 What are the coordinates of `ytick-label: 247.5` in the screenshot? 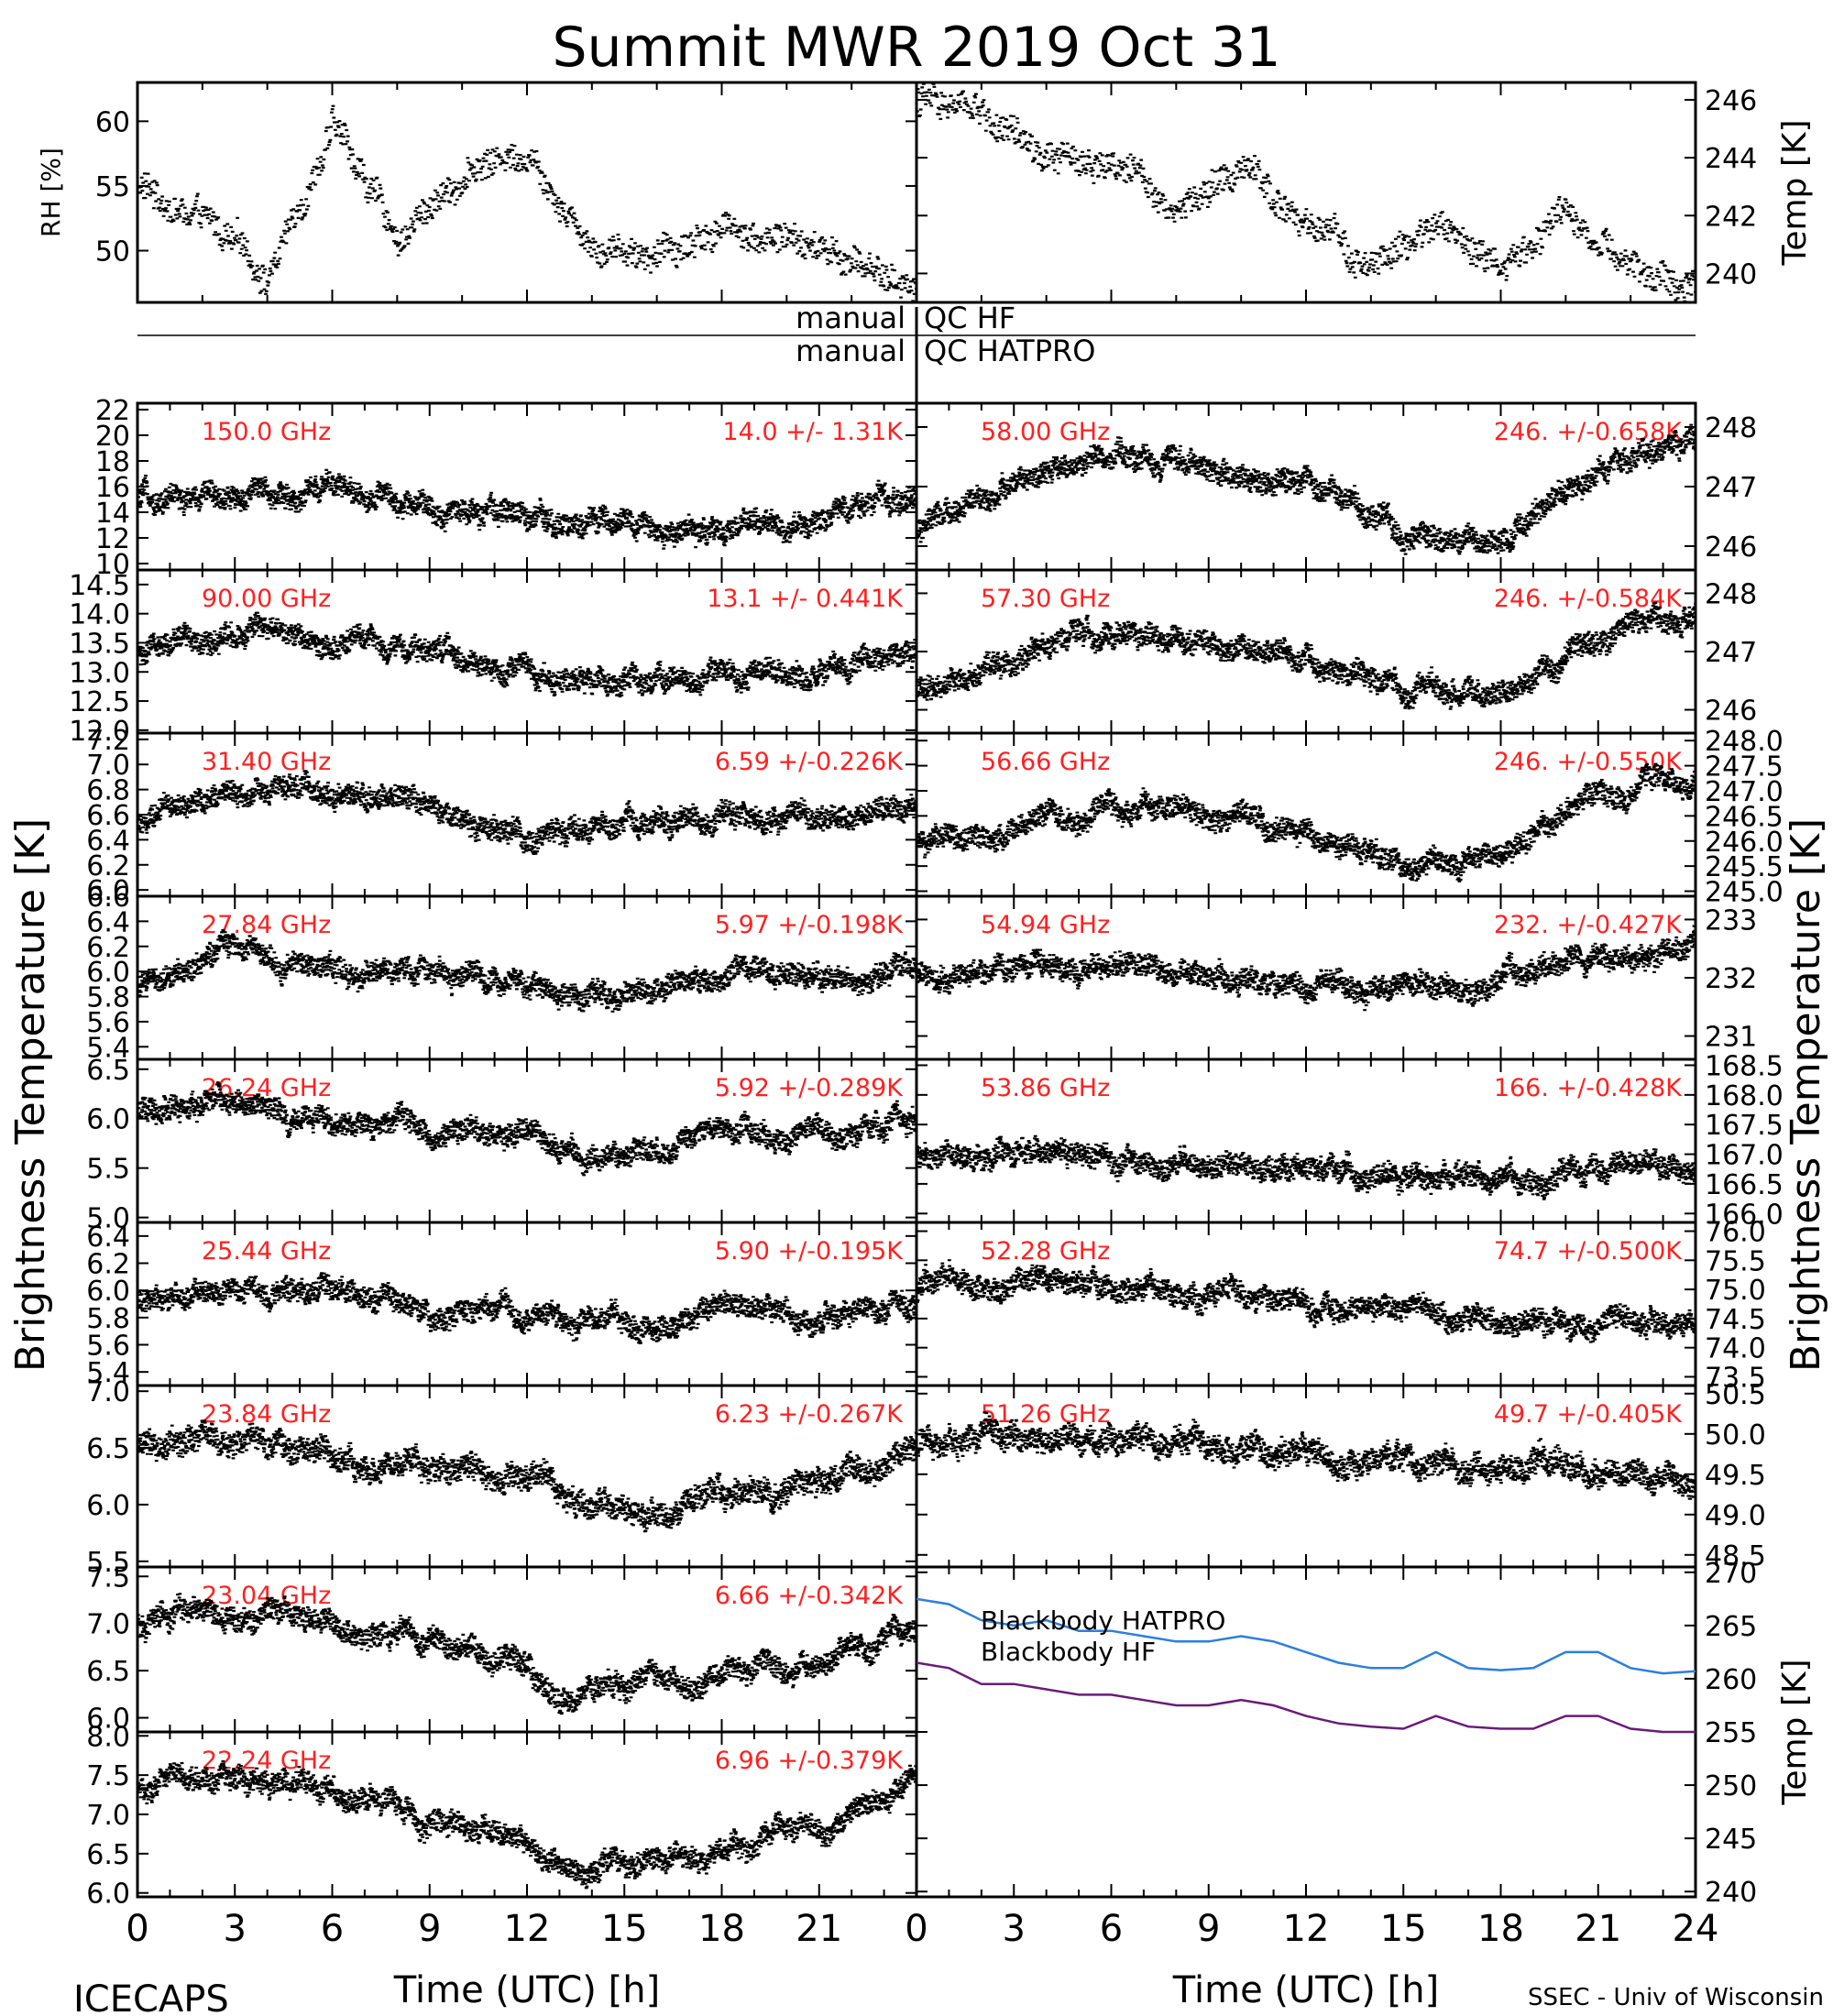 It's located at (1744, 767).